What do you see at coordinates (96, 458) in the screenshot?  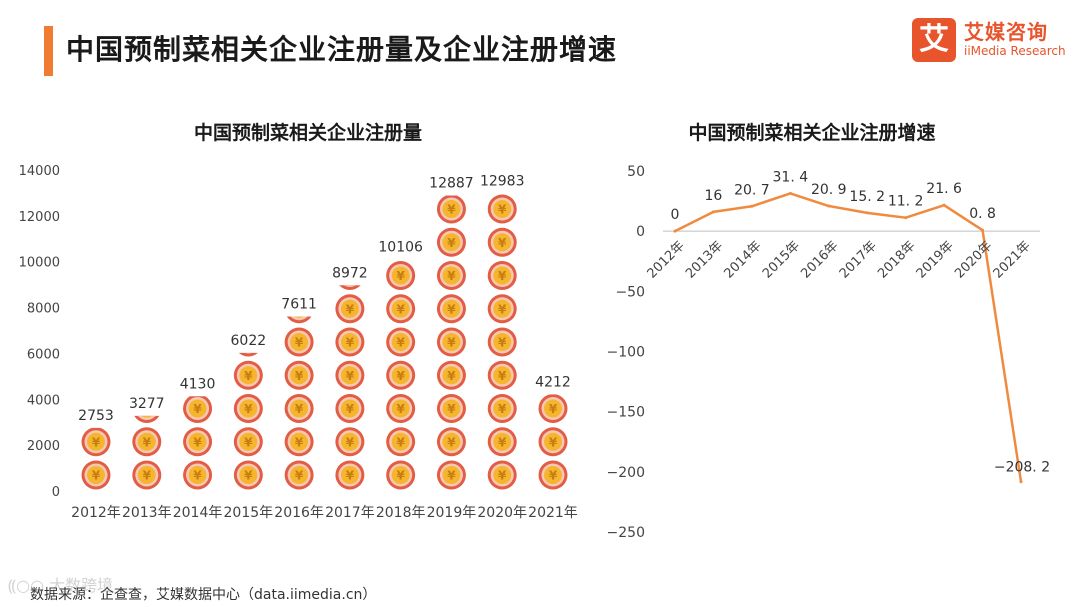 I see `coin-stack: ¥¥` at bounding box center [96, 458].